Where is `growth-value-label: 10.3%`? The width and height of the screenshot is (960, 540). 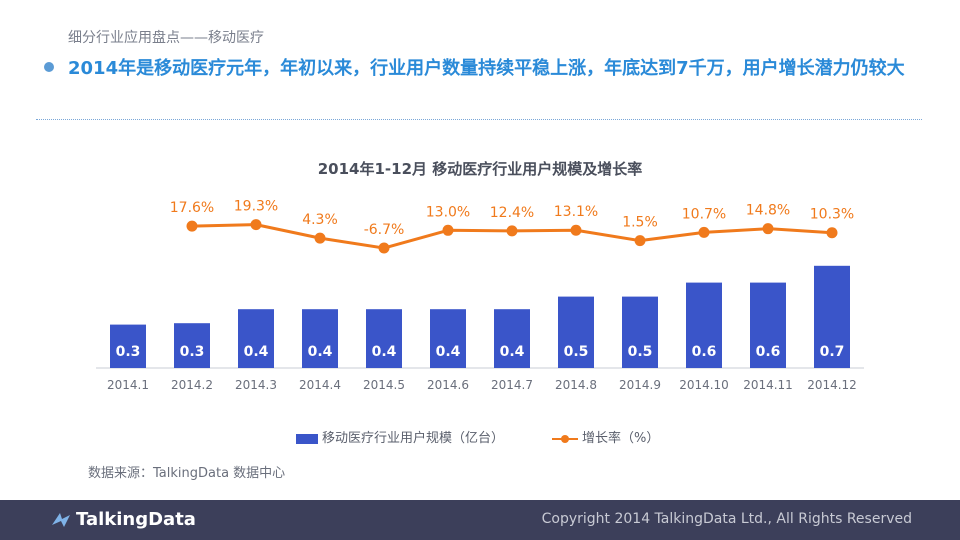
growth-value-label: 10.3% is located at coordinates (832, 215).